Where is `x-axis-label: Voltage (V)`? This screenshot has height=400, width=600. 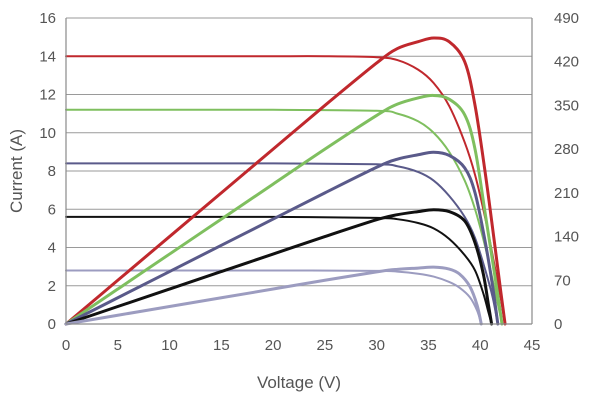 x-axis-label: Voltage (V) is located at coordinates (299, 382).